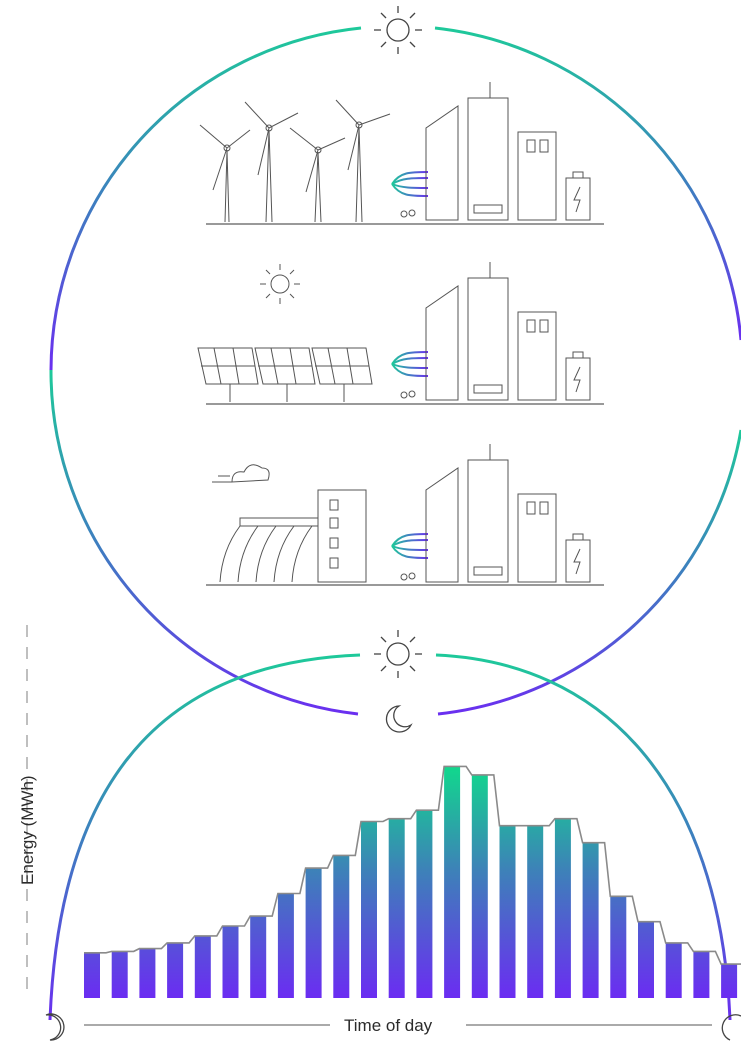 This screenshot has width=741, height=1045. What do you see at coordinates (293, 536) in the screenshot?
I see `dam-icon` at bounding box center [293, 536].